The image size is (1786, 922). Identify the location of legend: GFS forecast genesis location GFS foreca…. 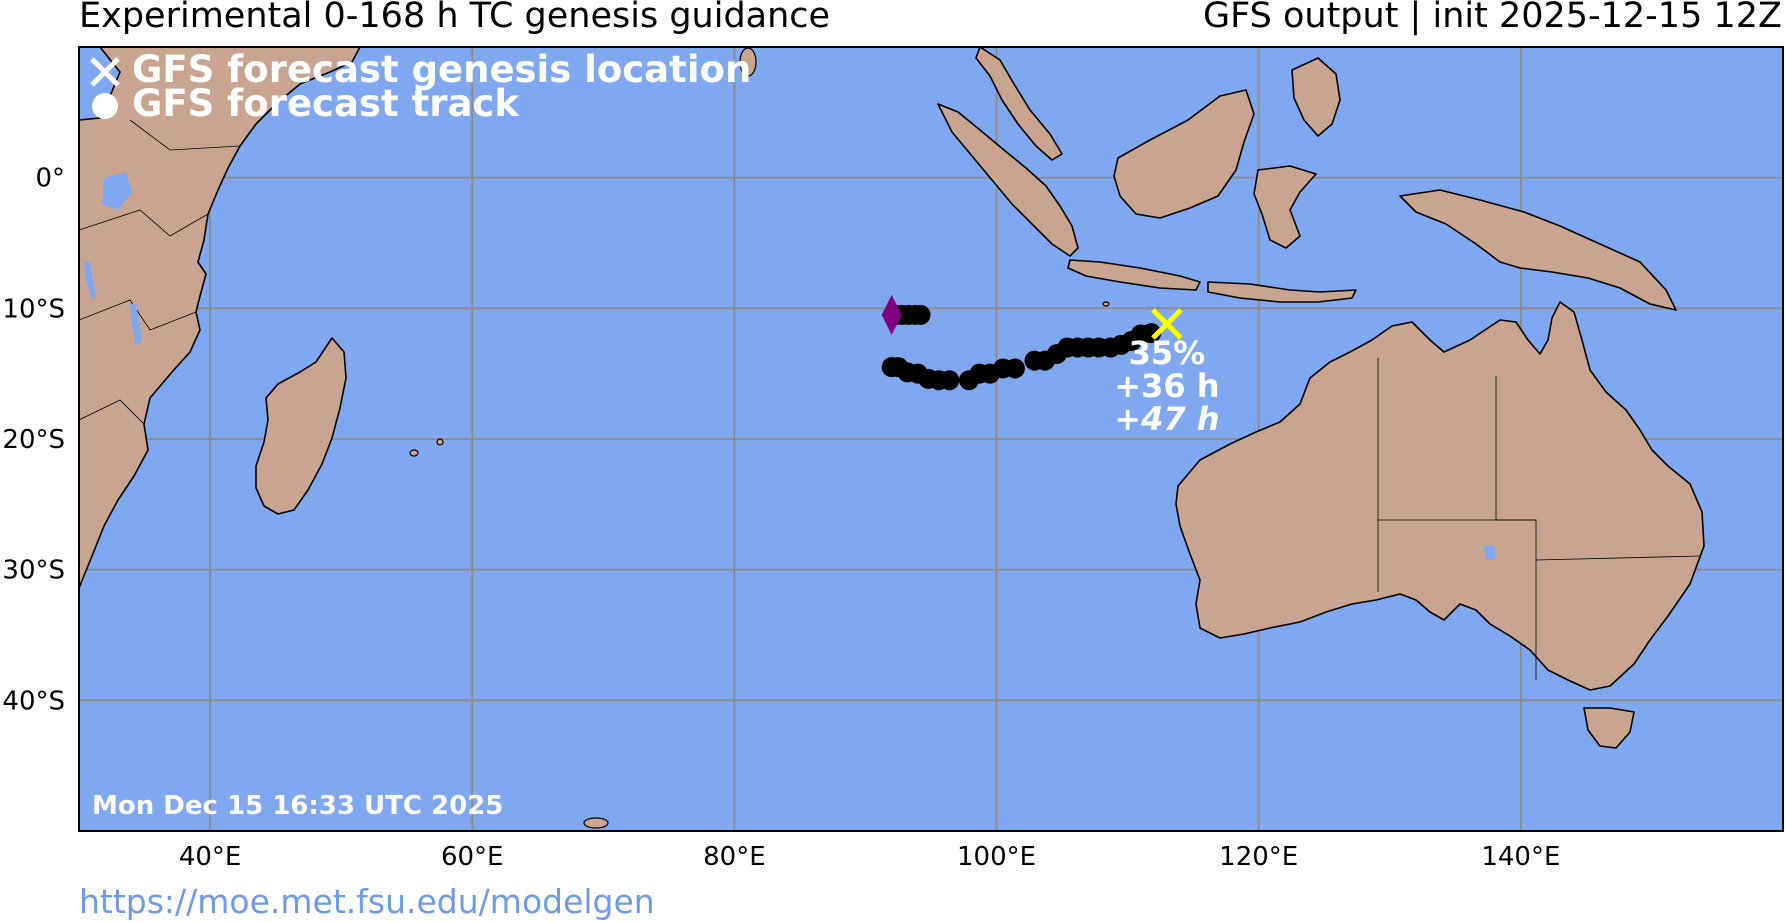
(420, 86).